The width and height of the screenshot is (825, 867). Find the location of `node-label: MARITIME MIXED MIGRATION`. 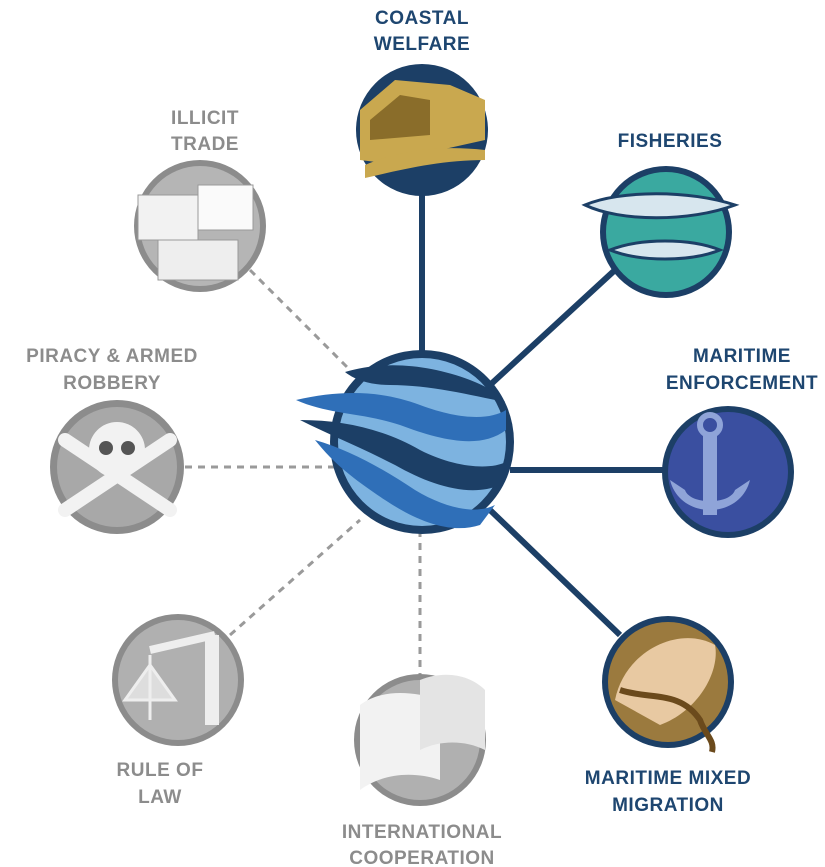

node-label: MARITIME MIXED MIGRATION is located at coordinates (668, 792).